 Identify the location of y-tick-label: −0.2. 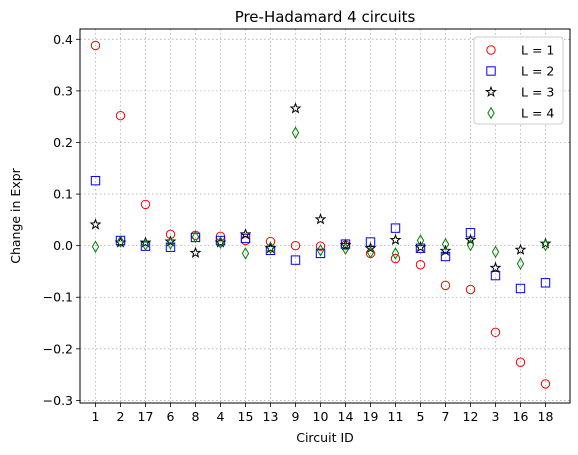
(58, 348).